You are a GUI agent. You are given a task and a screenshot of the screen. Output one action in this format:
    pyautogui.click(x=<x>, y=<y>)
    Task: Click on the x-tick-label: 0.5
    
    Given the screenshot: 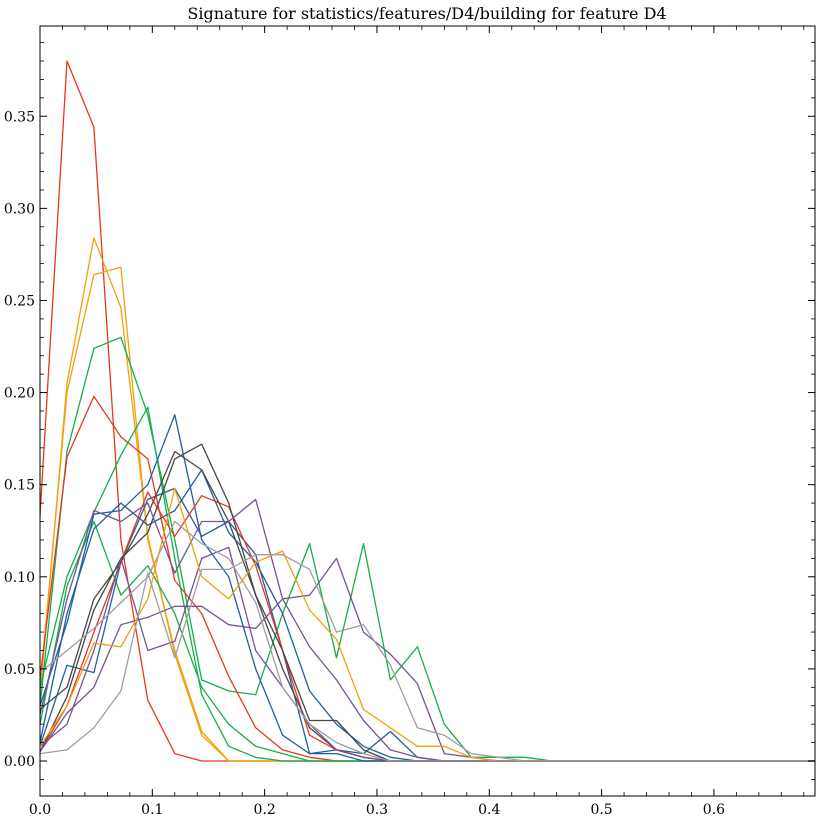 What is the action you would take?
    pyautogui.click(x=601, y=810)
    